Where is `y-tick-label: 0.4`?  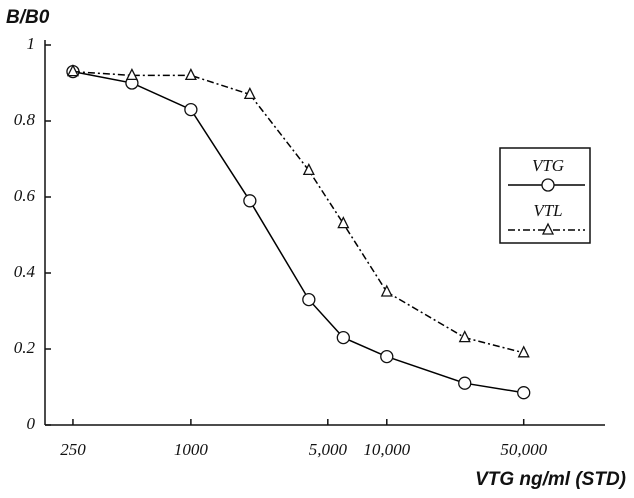 y-tick-label: 0.4 is located at coordinates (25, 271).